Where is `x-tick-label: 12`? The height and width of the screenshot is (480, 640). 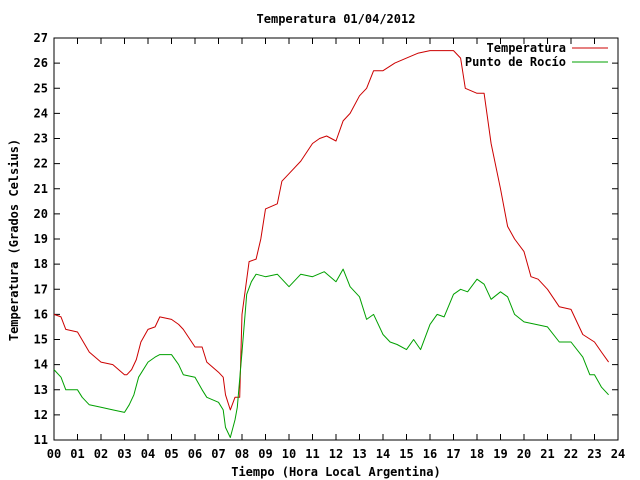 x-tick-label: 12 is located at coordinates (336, 454).